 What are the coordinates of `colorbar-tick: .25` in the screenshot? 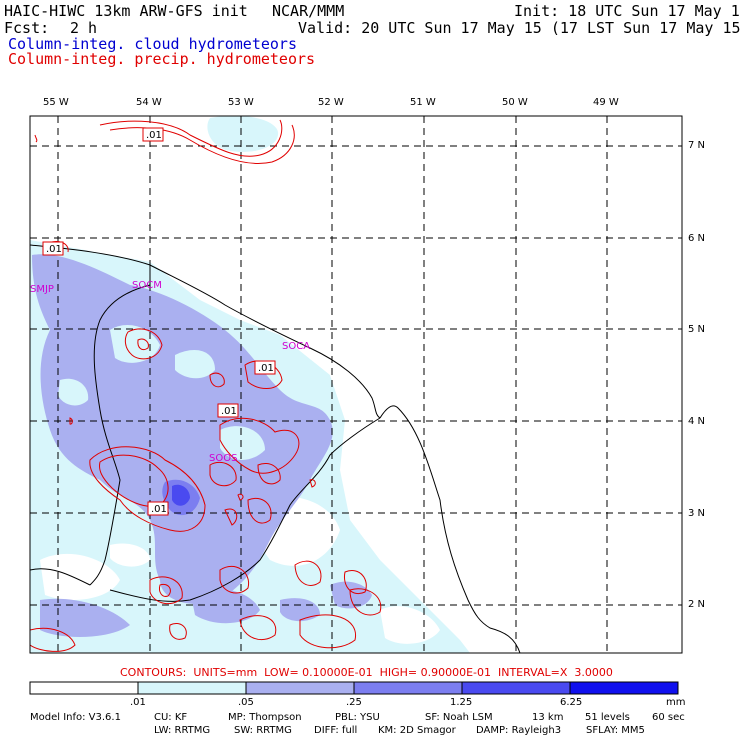 It's located at (354, 702).